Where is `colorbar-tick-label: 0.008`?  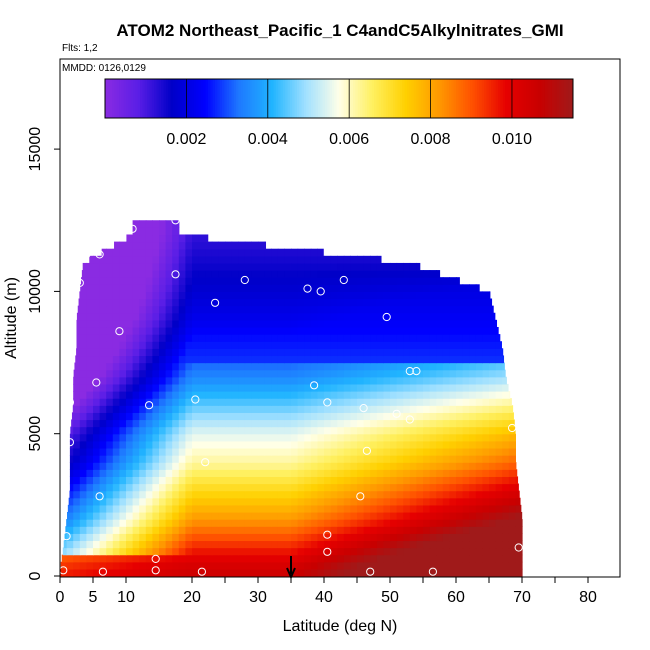 colorbar-tick-label: 0.008 is located at coordinates (431, 139).